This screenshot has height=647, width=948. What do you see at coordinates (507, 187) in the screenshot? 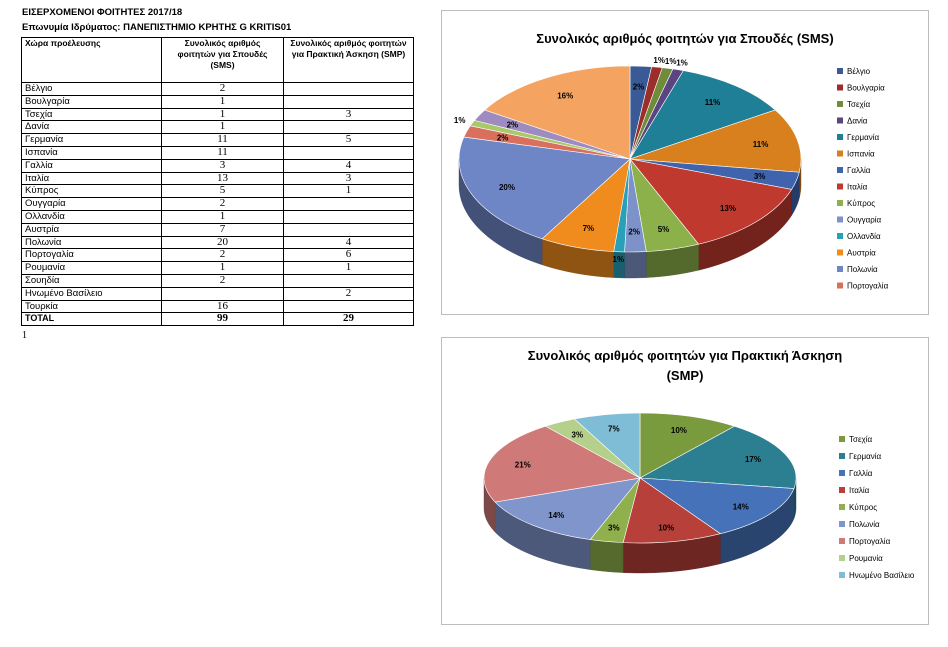
I see `pie-label-1-12: 20%` at bounding box center [507, 187].